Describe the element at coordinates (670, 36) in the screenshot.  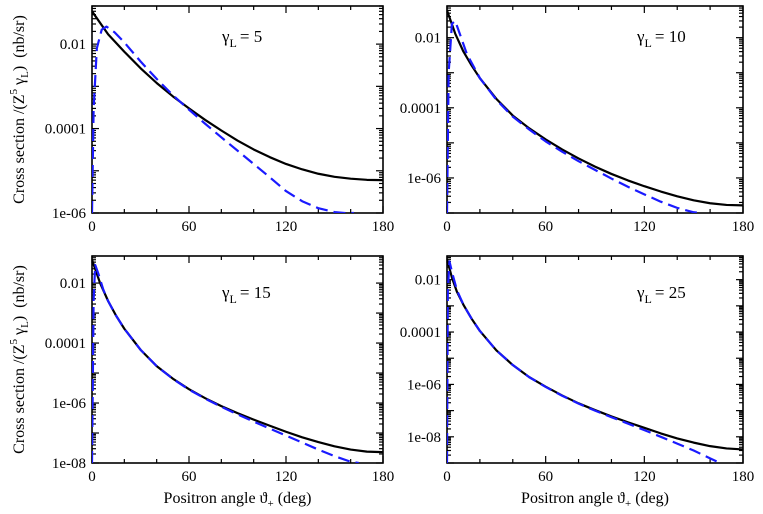
I see `gamma-value: = 10` at that location.